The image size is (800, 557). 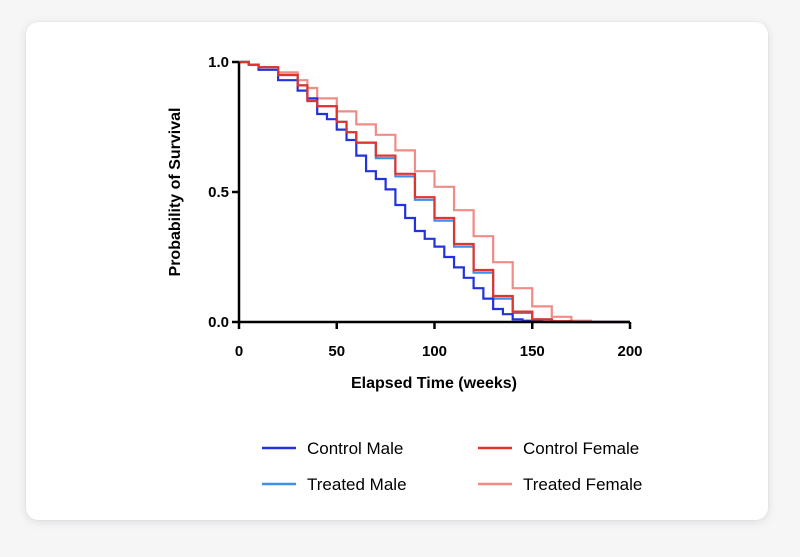 What do you see at coordinates (336, 351) in the screenshot?
I see `x-tick-label: 50` at bounding box center [336, 351].